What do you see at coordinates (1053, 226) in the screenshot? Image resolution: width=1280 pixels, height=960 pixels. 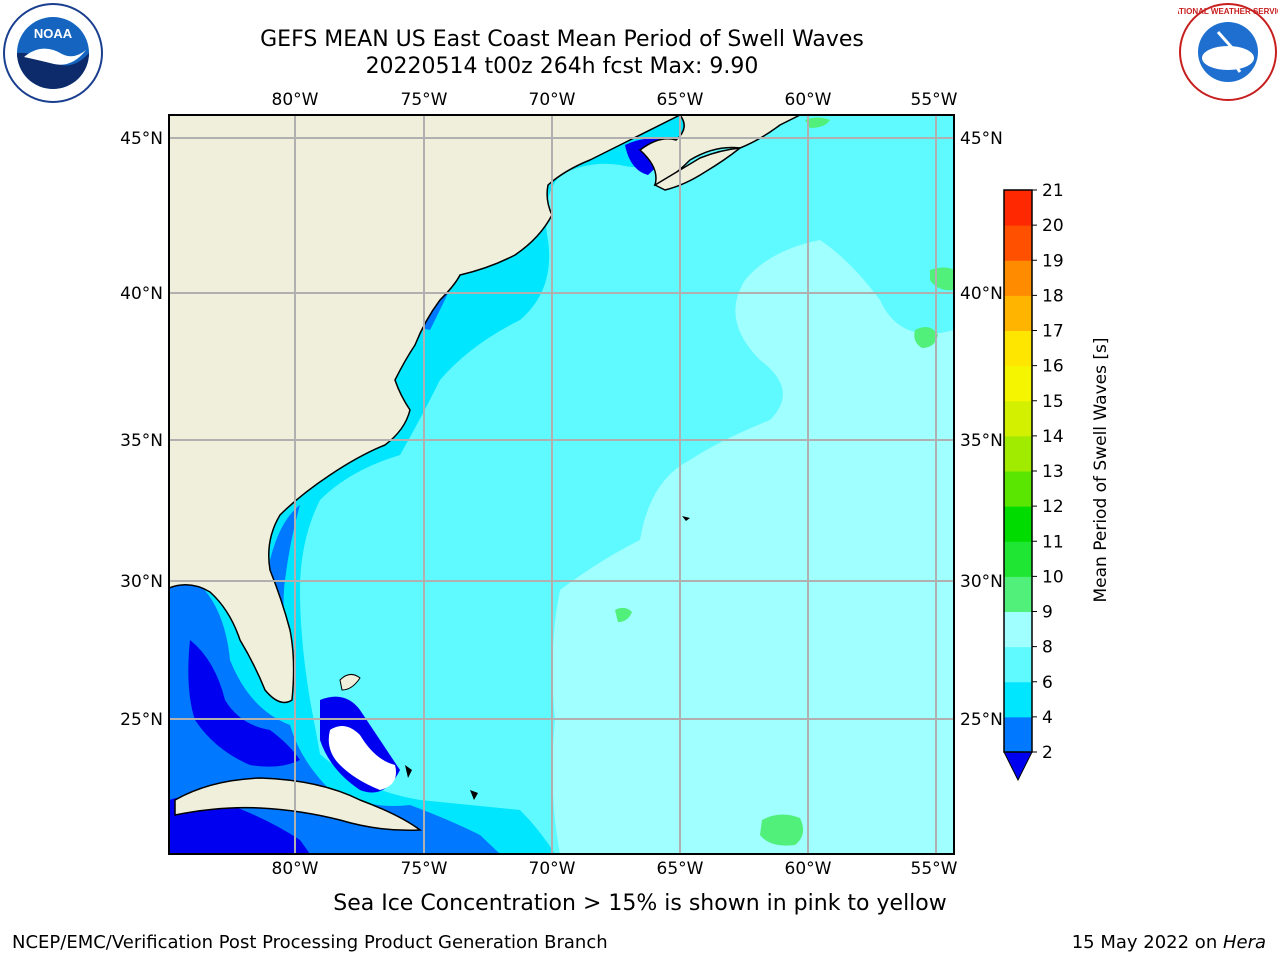 I see `colorbar-tick-label: 20` at bounding box center [1053, 226].